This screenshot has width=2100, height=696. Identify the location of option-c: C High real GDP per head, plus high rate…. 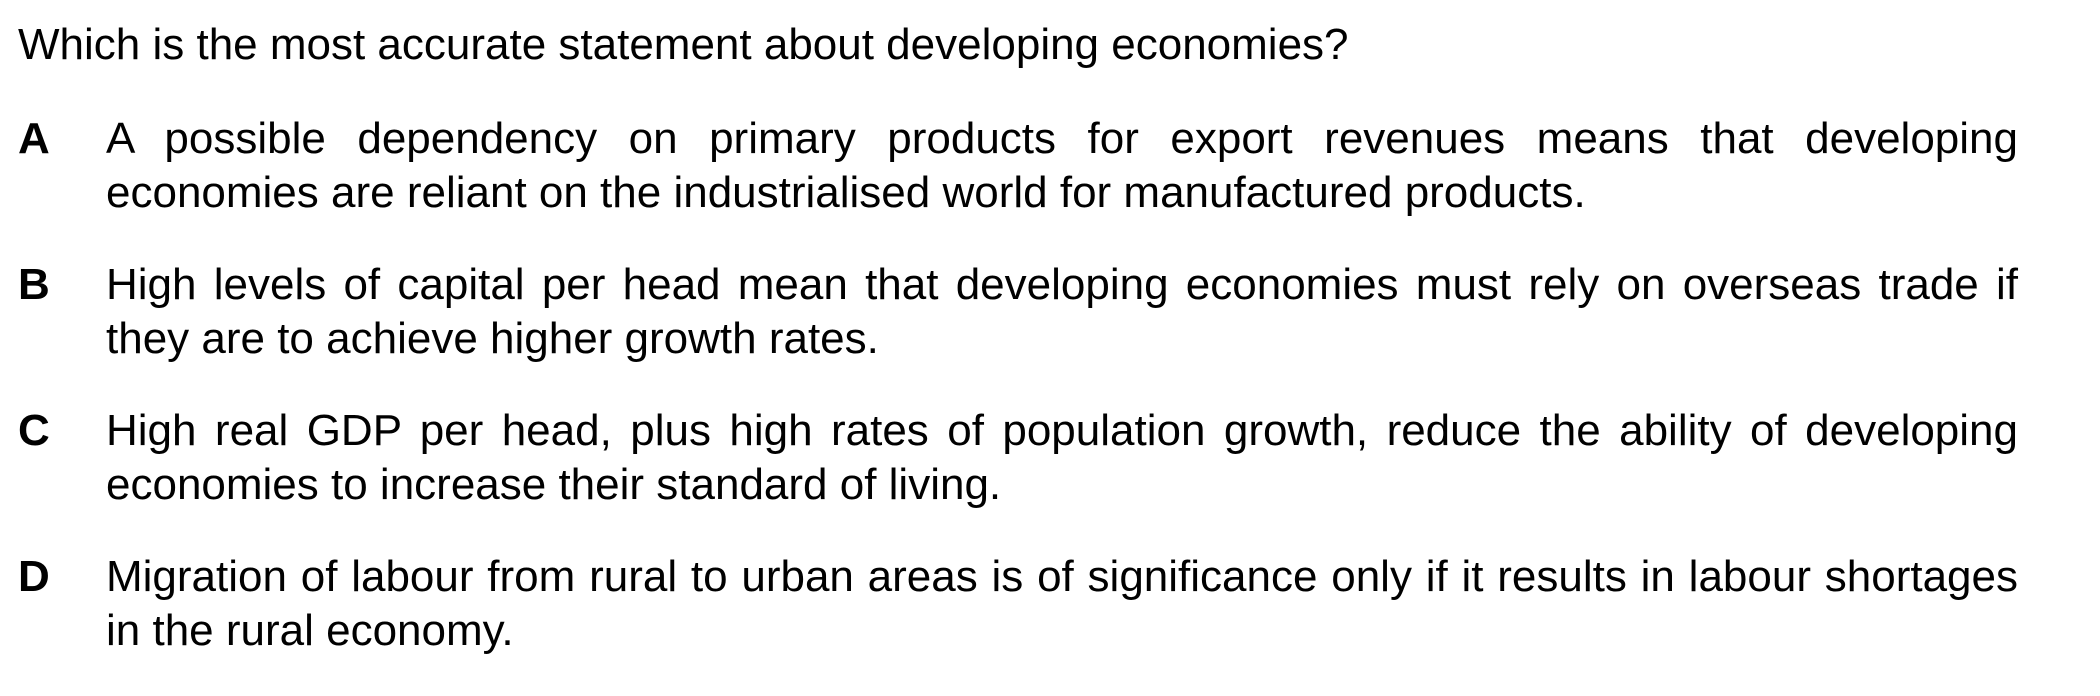
(1018, 458).